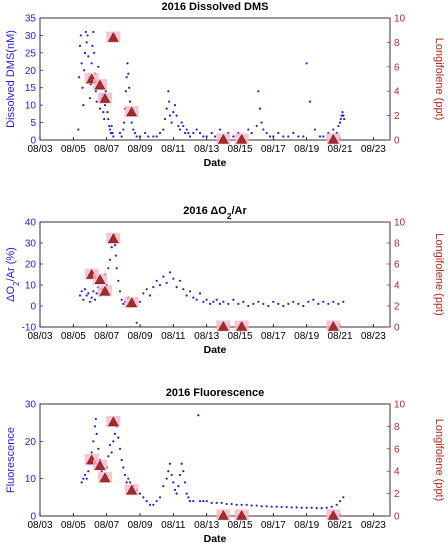 The width and height of the screenshot is (448, 550). Describe the element at coordinates (206, 336) in the screenshot. I see `x-tick-label: 08/13` at that location.